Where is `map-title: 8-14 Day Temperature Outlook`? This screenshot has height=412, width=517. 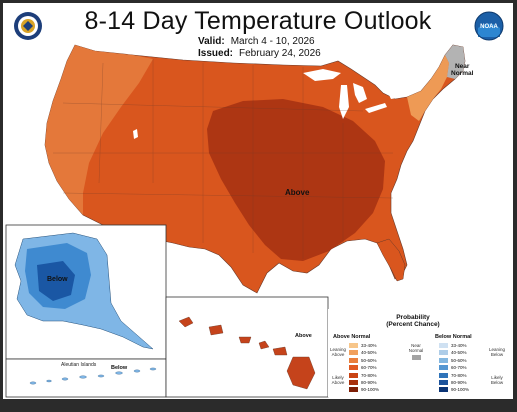 map-title: 8-14 Day Temperature Outlook is located at coordinates (258, 21).